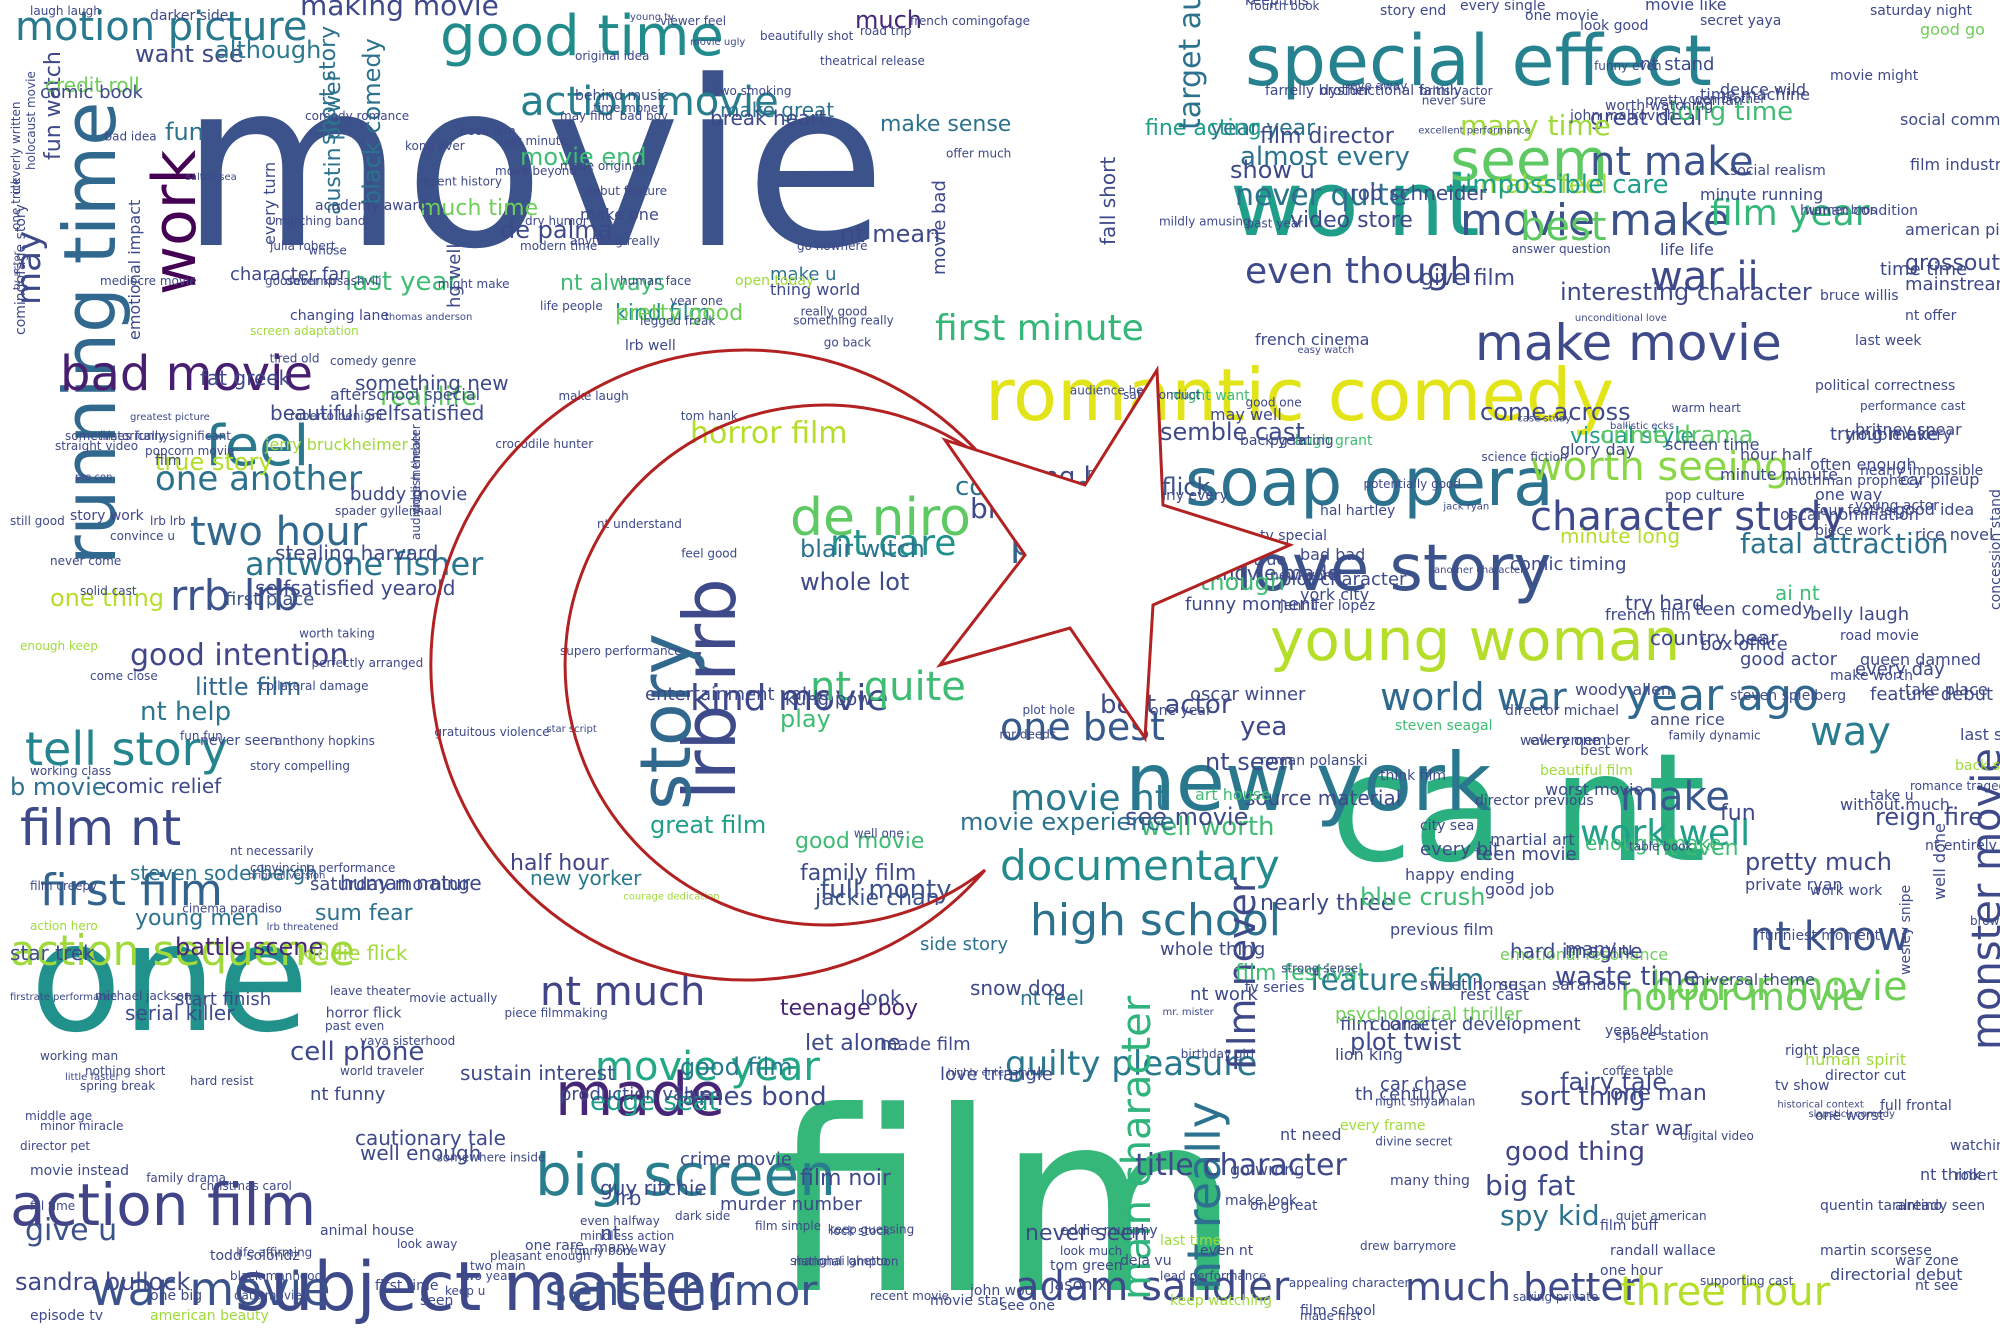  What do you see at coordinates (1383, 1126) in the screenshot?
I see `word-every-frame: every frame` at bounding box center [1383, 1126].